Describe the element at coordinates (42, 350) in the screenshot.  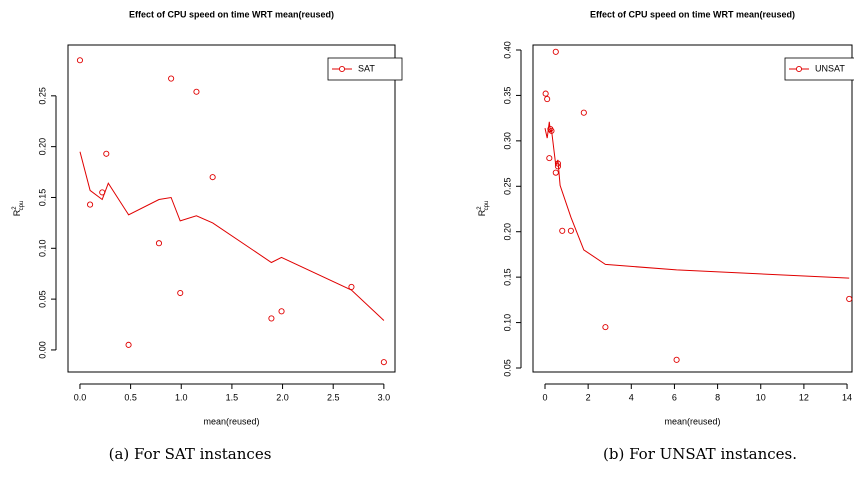
I see `y-tick-label: 0.00` at that location.